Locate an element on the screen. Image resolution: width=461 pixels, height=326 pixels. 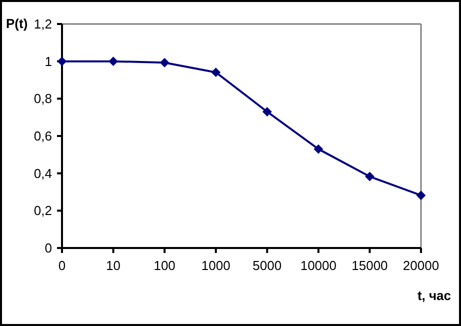
x-axis-title: t, час is located at coordinates (434, 295).